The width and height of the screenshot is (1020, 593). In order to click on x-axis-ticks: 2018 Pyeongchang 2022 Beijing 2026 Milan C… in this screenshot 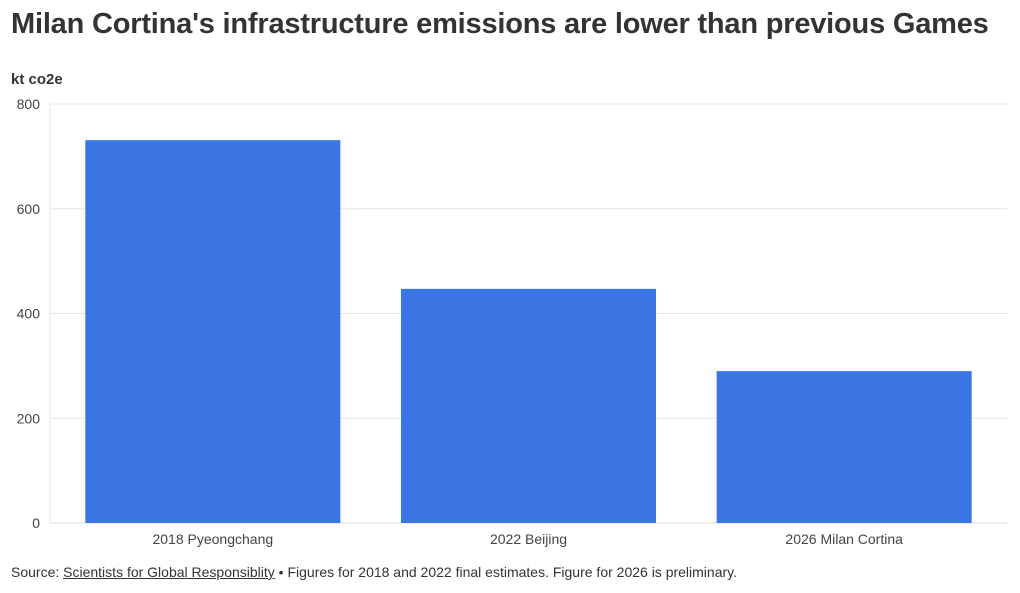, I will do `click(527, 539)`.